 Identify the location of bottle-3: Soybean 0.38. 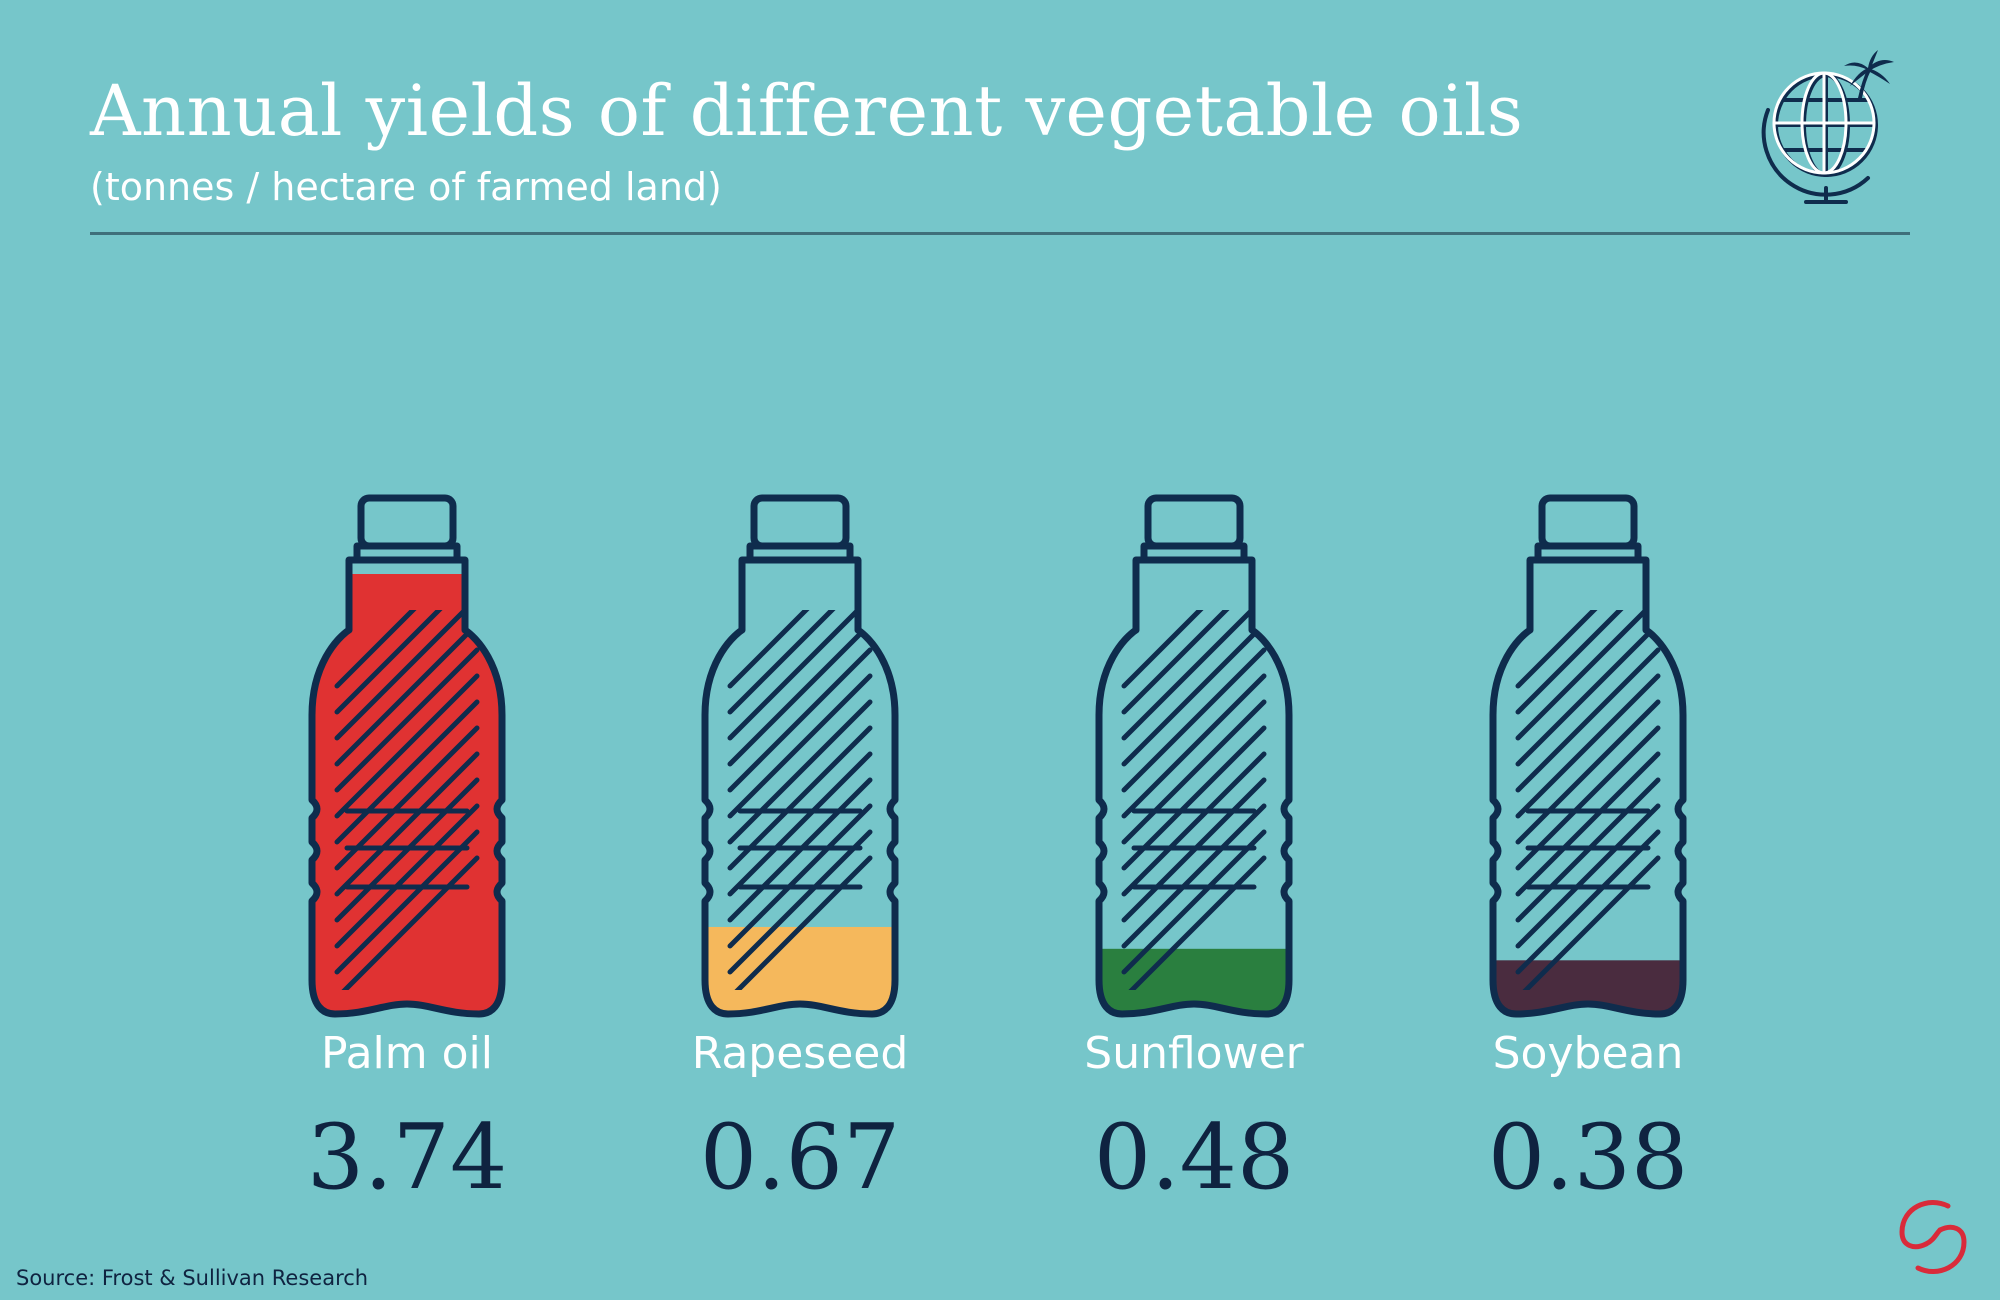
(1588, 852).